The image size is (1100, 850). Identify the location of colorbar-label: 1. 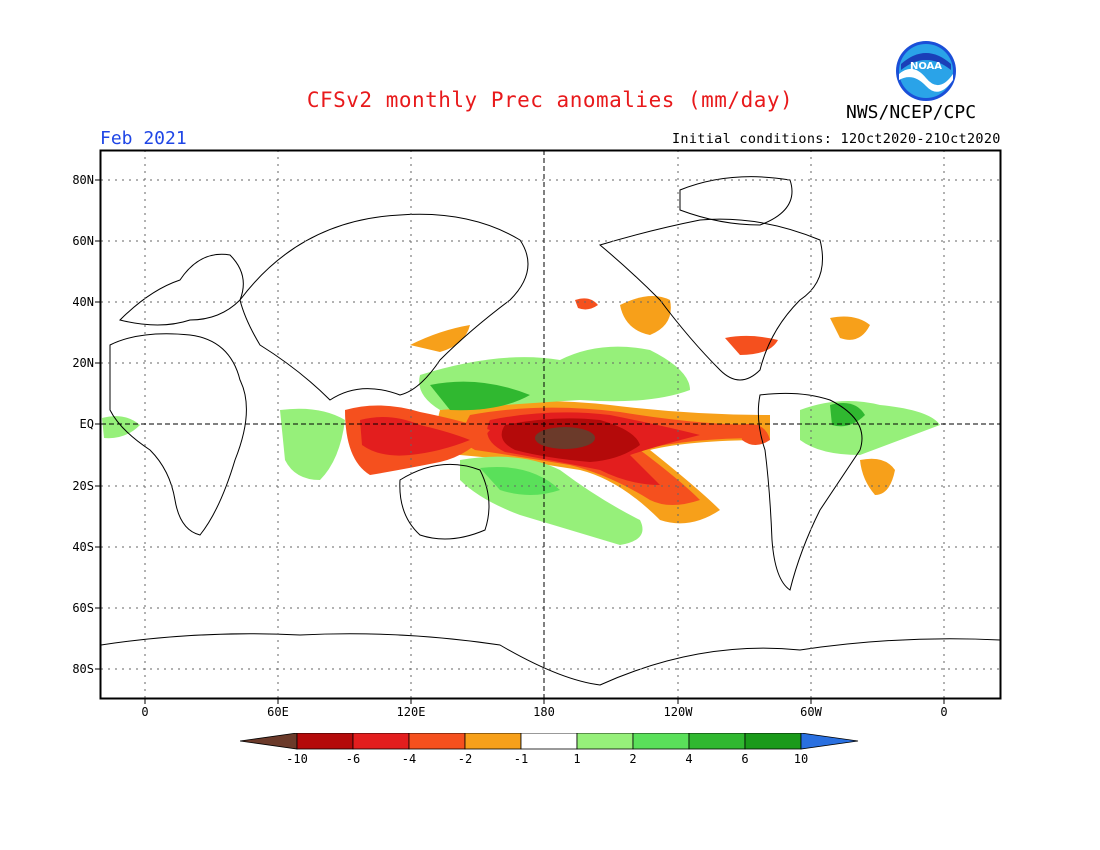
(577, 759).